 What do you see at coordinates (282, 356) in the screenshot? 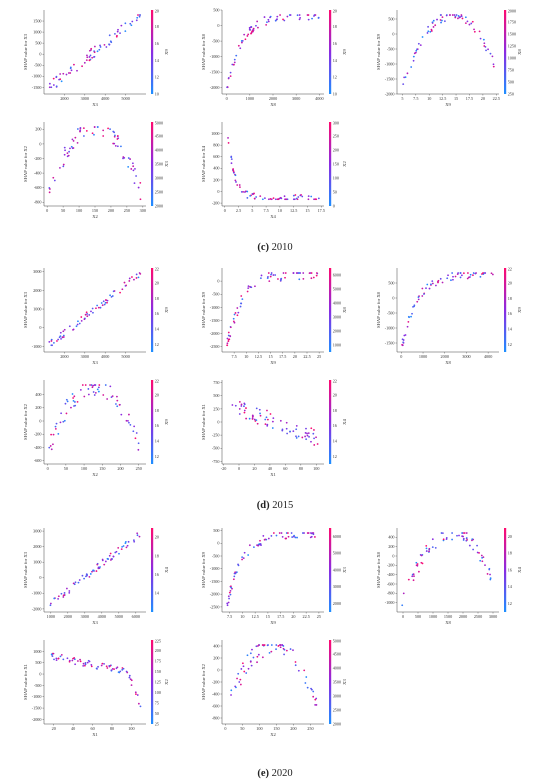
I see `x-tick-label: 17.5` at bounding box center [282, 356].